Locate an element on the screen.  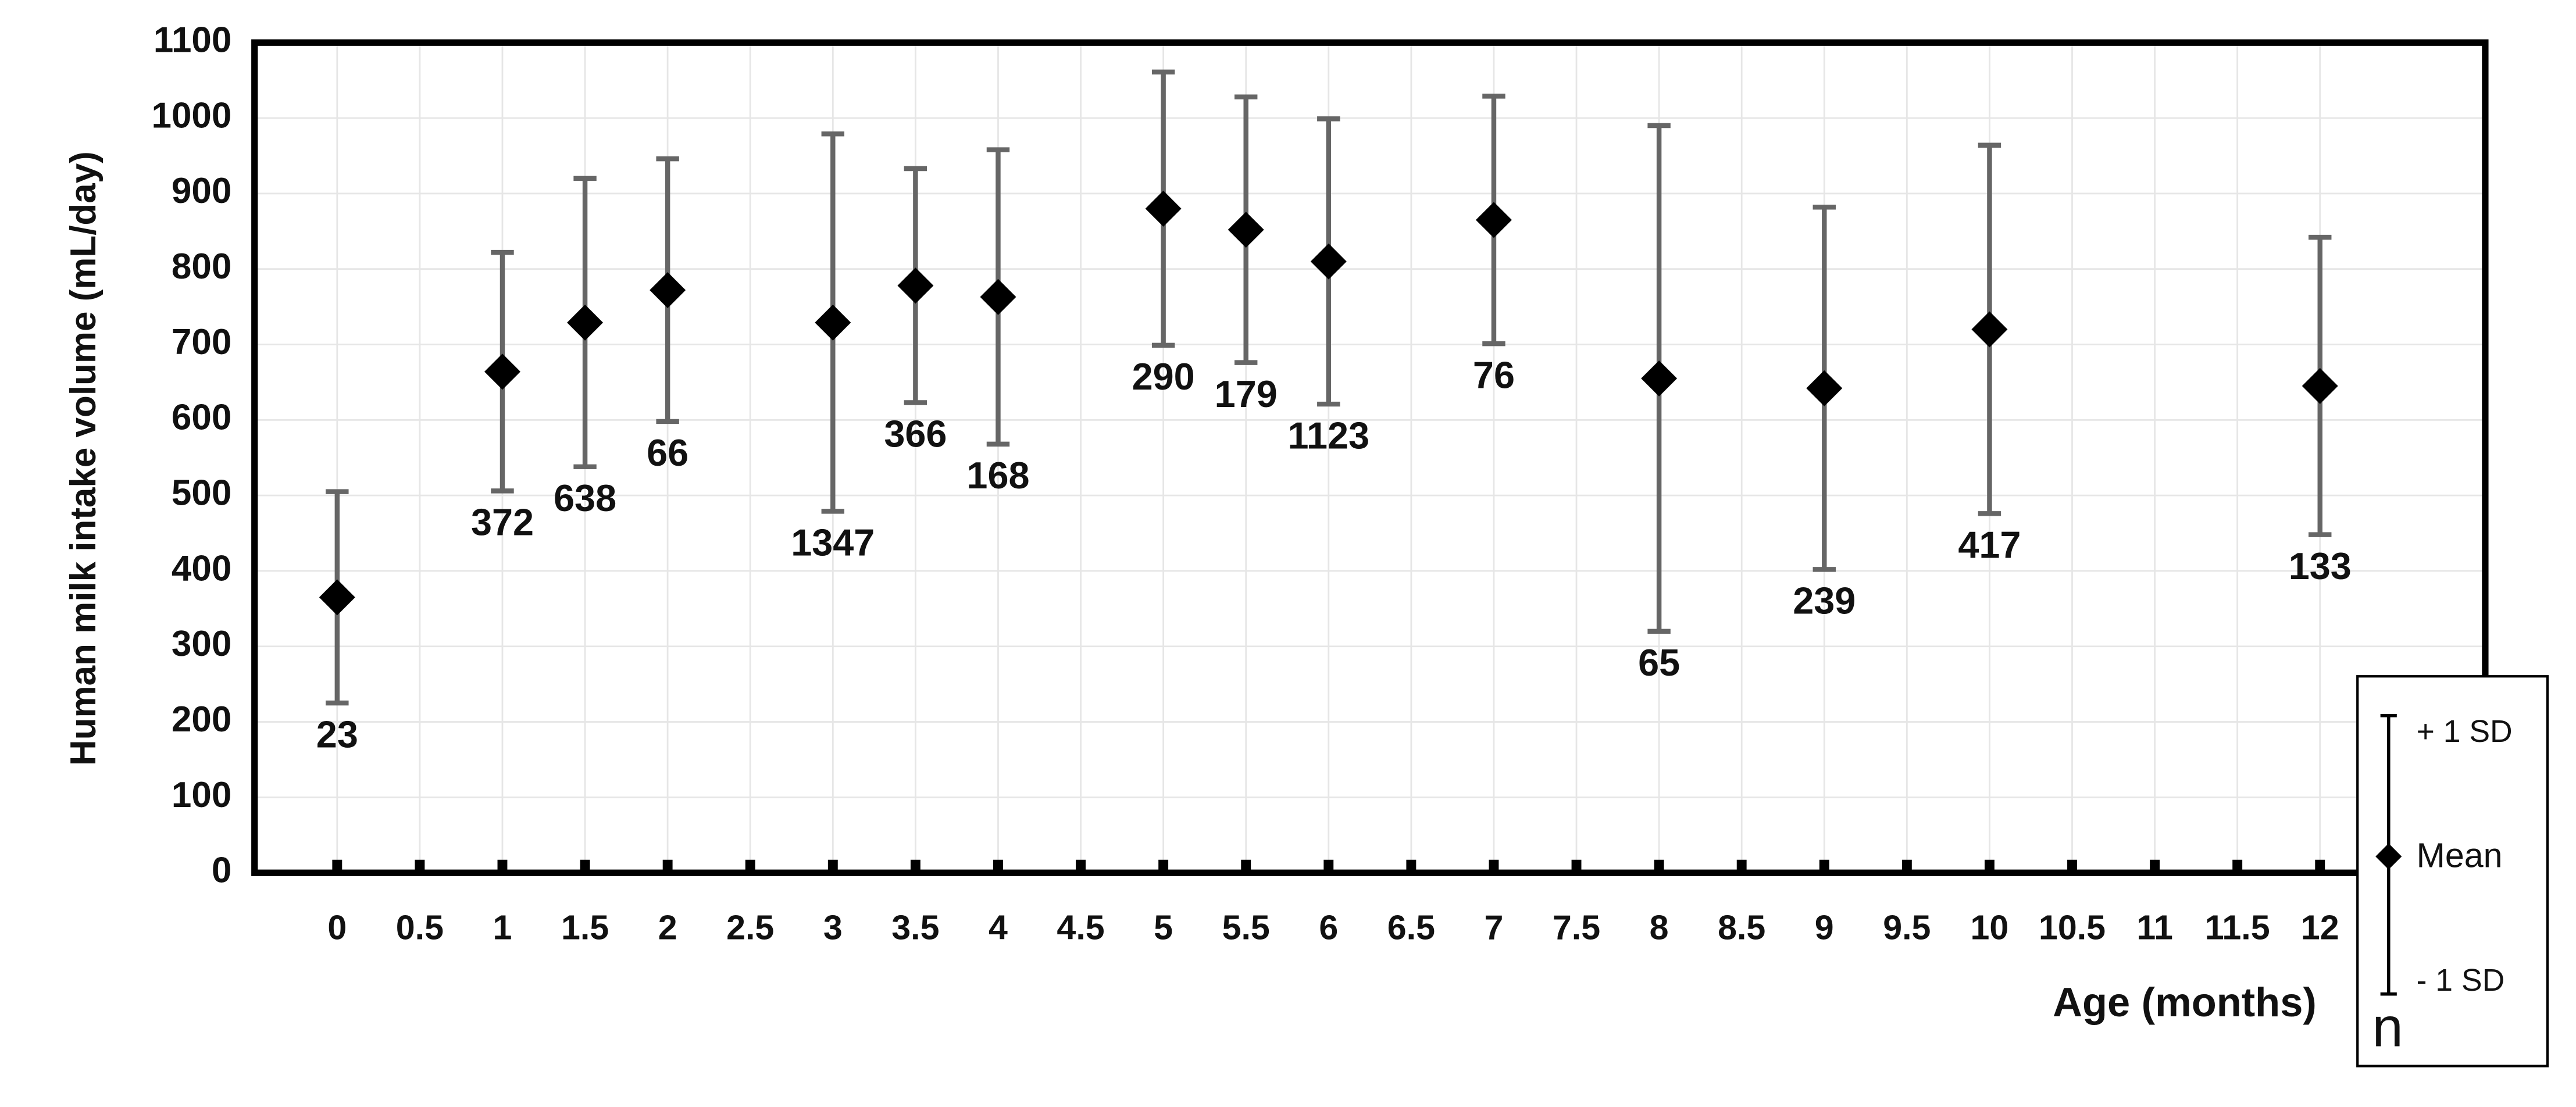
x-axis-title: Age (months) is located at coordinates (2185, 1002).